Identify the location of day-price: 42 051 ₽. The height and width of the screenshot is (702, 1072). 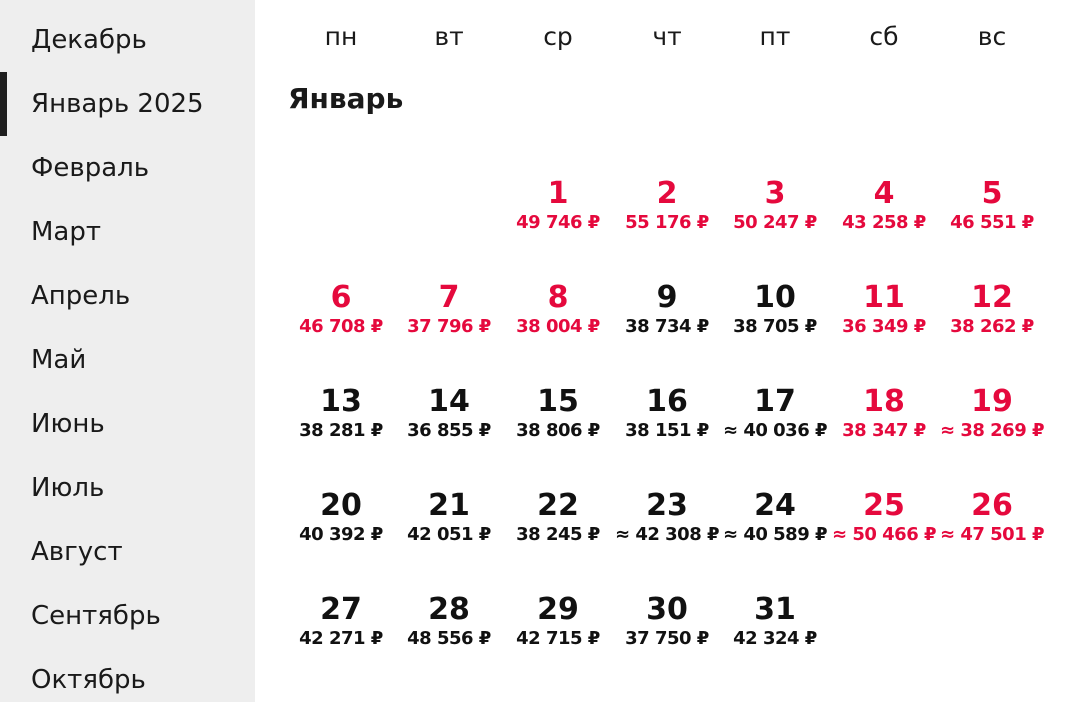
(449, 534).